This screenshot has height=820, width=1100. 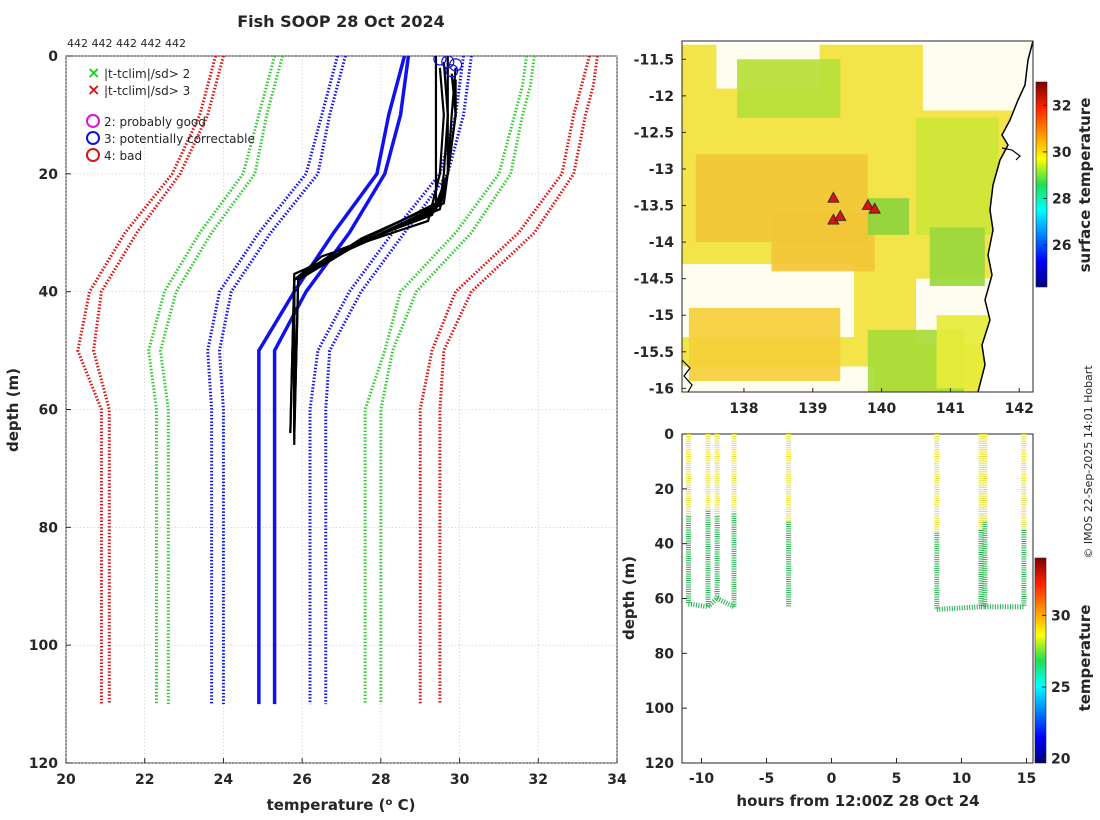 I want to click on legend-item: × |t-tclim|/sd> 3, so click(x=138, y=89).